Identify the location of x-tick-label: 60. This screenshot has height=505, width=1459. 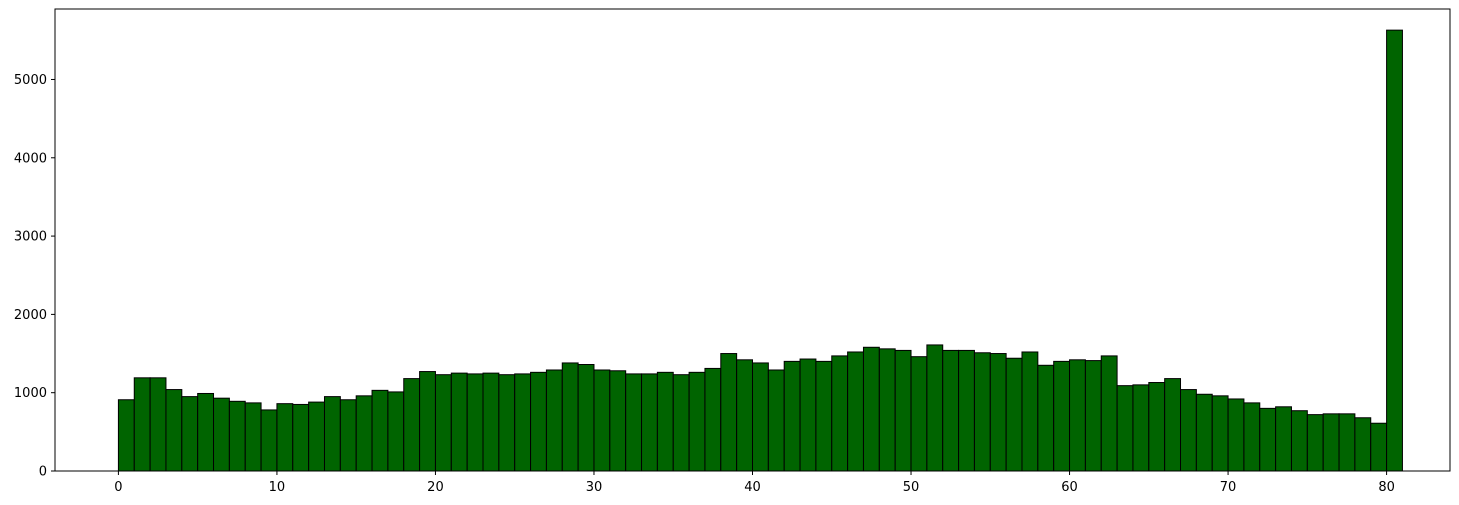
(1069, 487).